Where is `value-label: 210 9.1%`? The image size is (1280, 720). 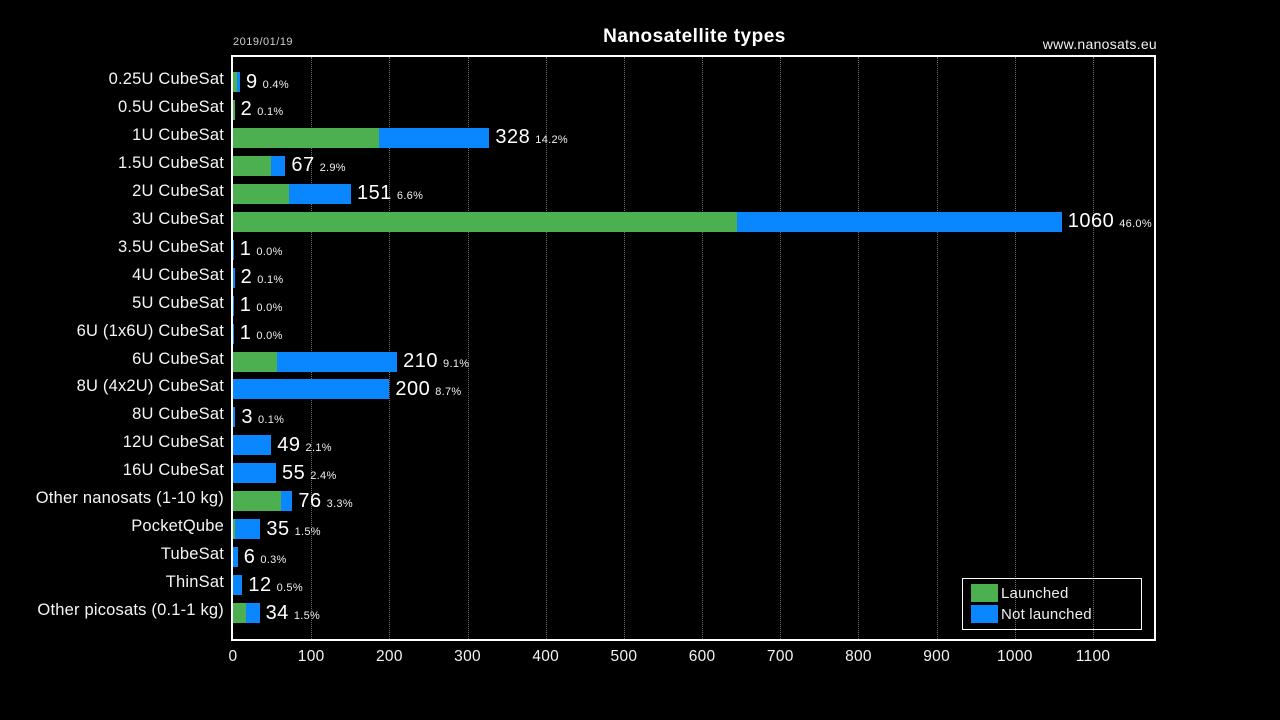
value-label: 210 9.1% is located at coordinates (436, 361).